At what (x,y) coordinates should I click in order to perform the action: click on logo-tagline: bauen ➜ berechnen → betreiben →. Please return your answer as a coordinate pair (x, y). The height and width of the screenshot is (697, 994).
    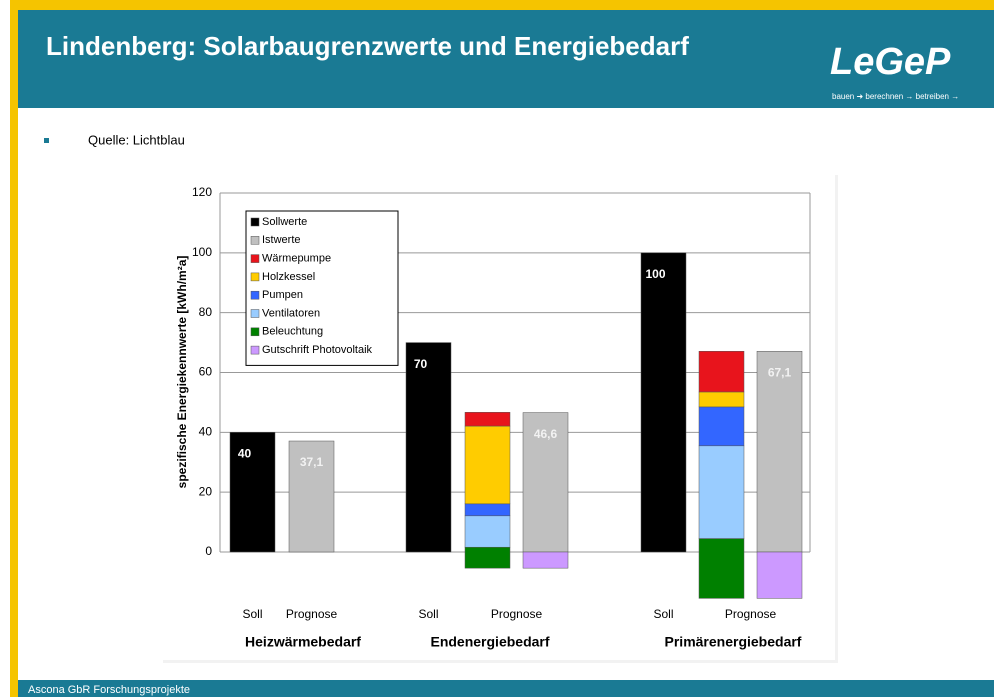
    Looking at the image, I should click on (895, 96).